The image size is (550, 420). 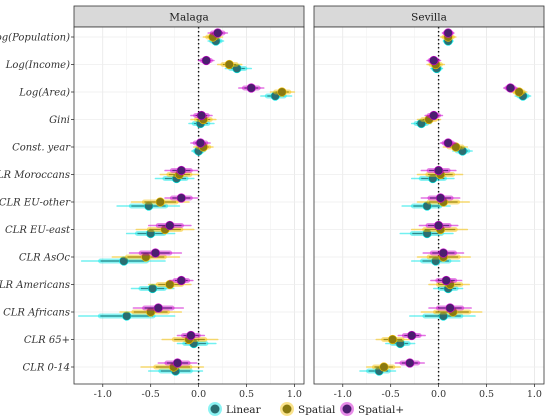 I want to click on legend-item-spatial-plus: Spatial+, so click(x=372, y=409).